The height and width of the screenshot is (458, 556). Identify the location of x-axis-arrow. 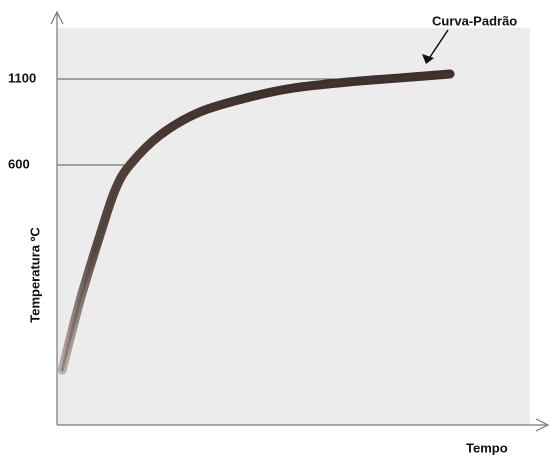
(542, 425).